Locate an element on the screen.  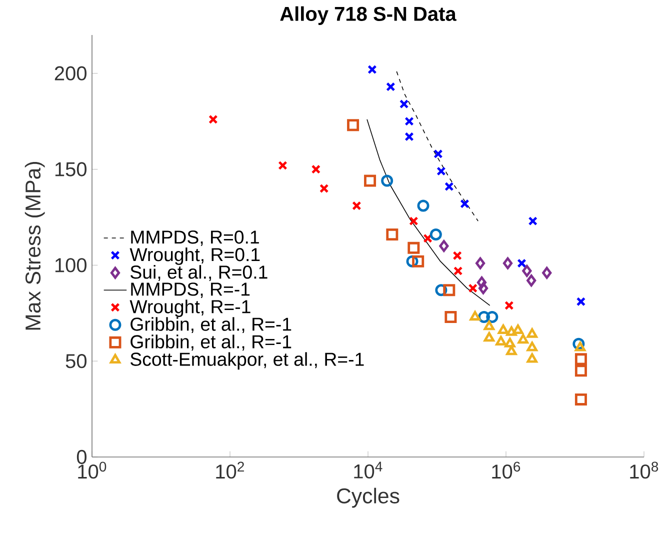
legend-label: Wrought, R=0.1 is located at coordinates (195, 256).